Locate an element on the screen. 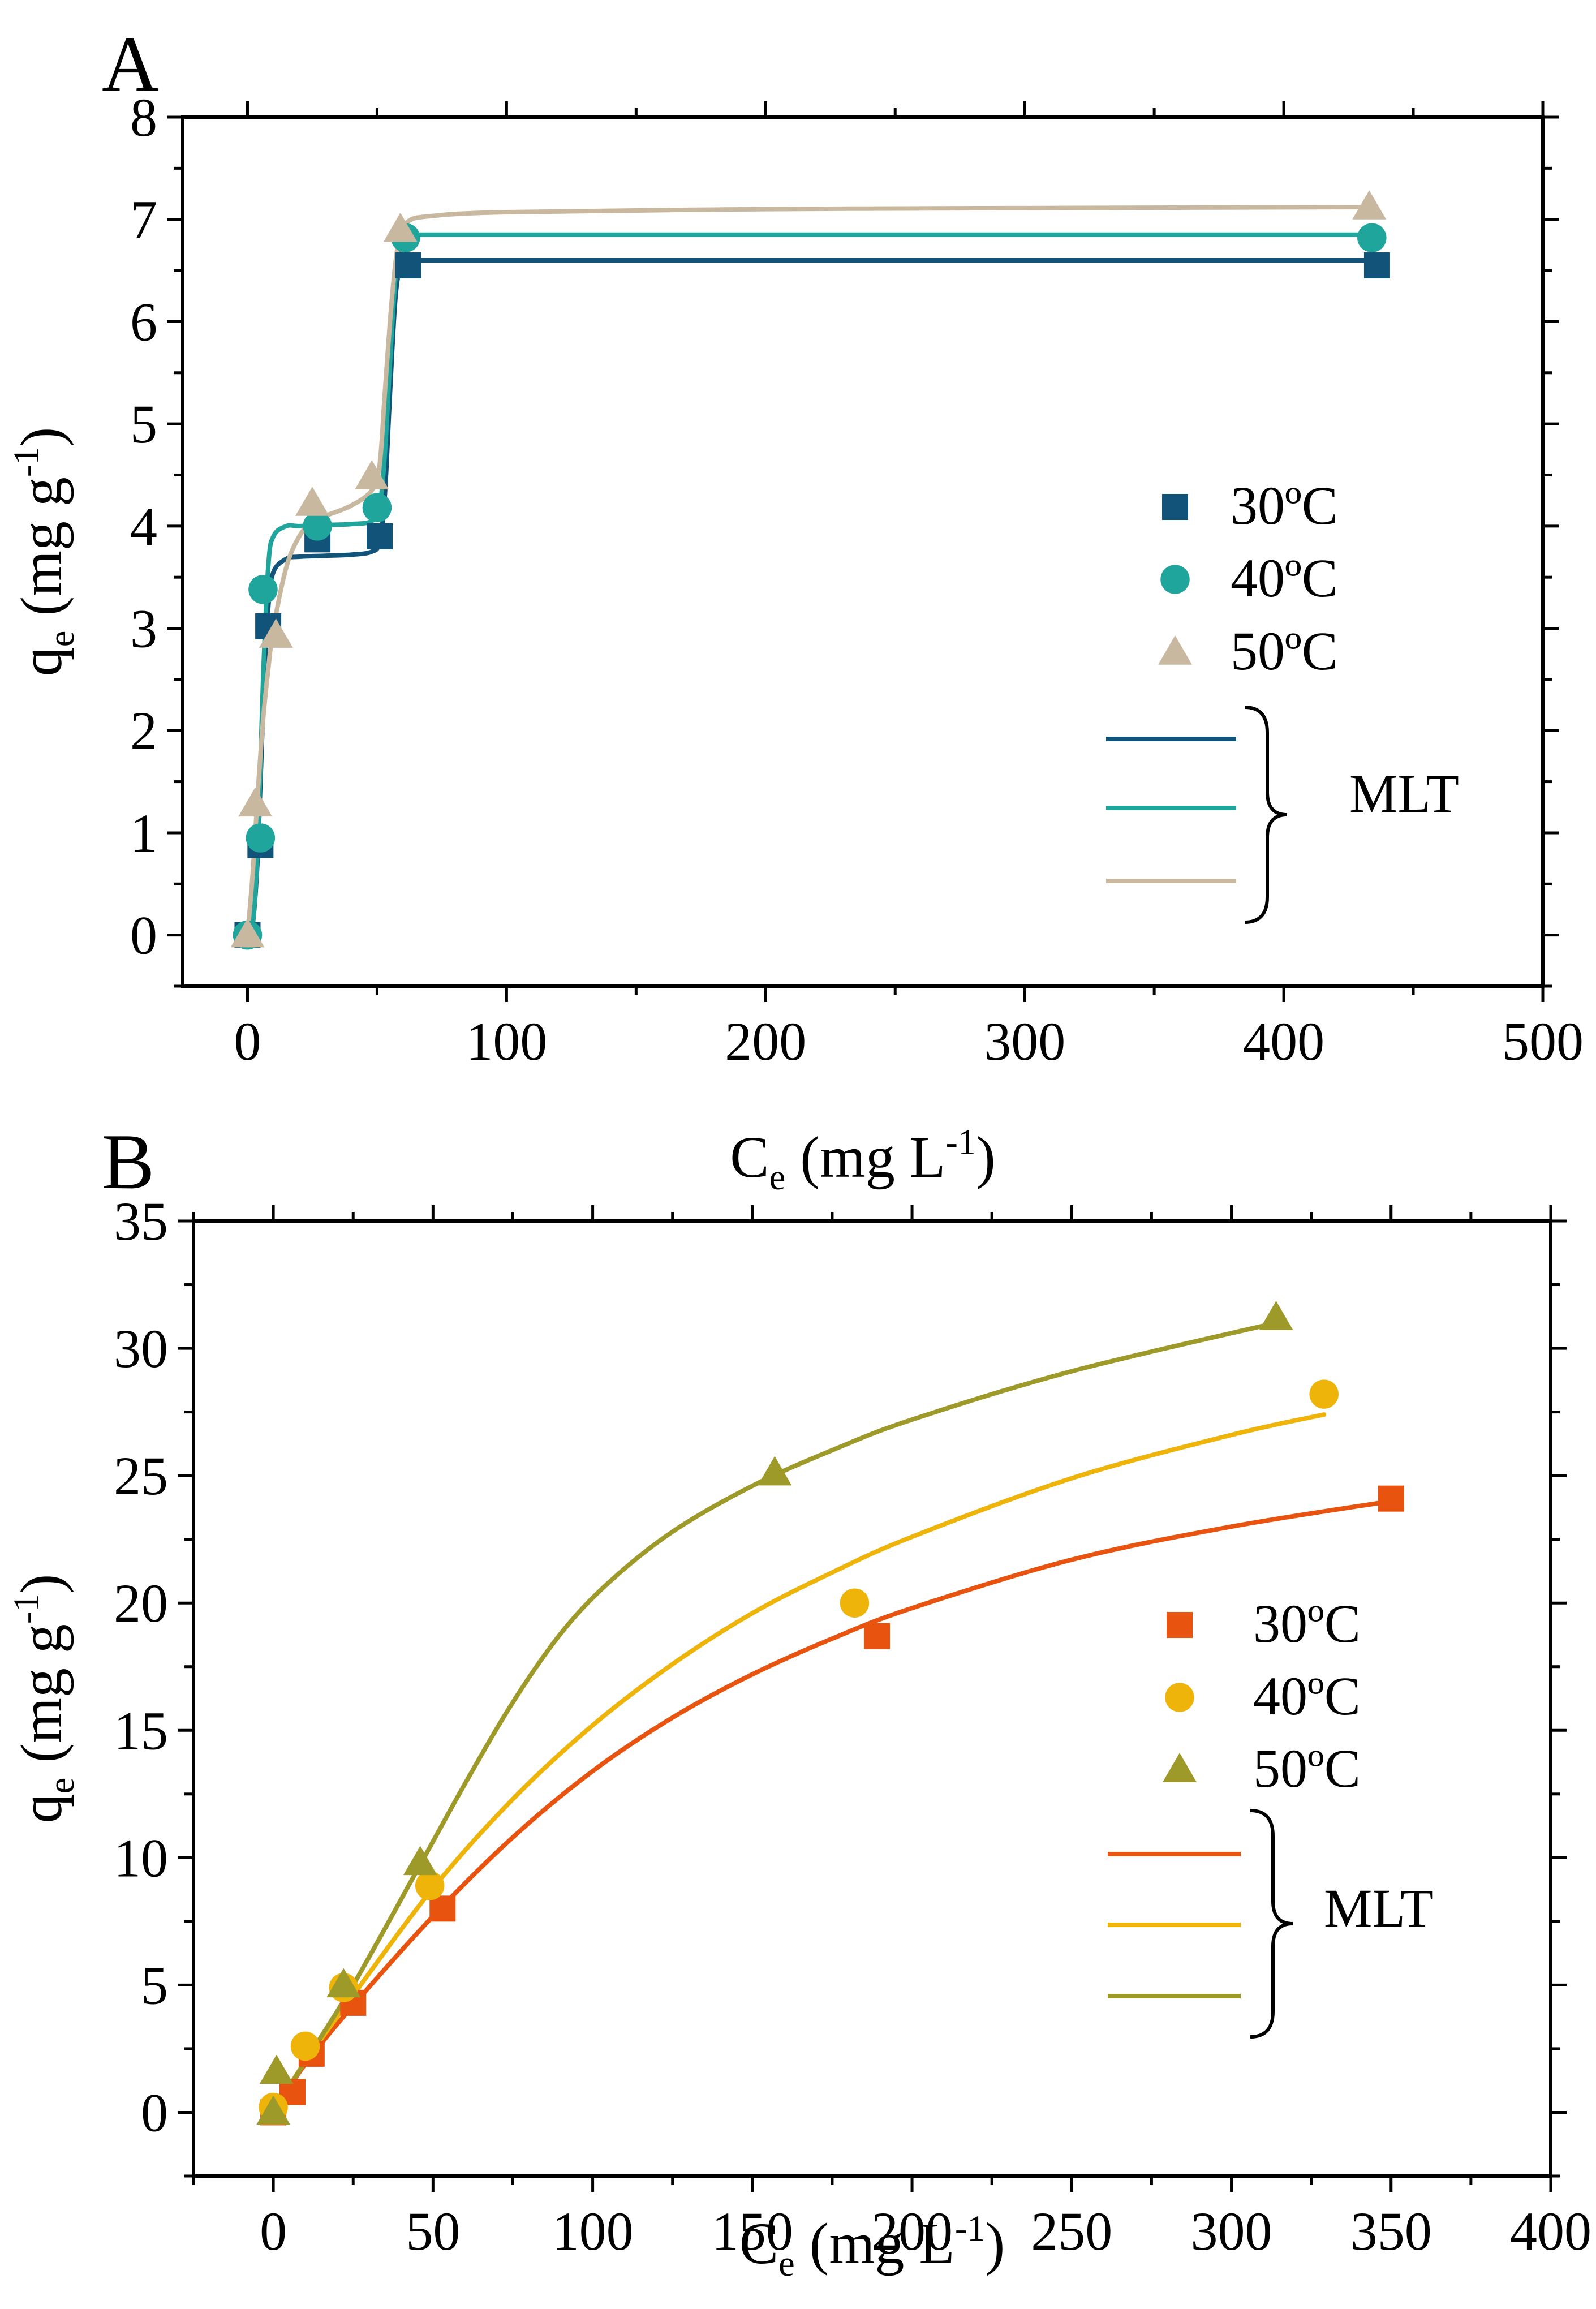 The height and width of the screenshot is (2309, 1596). y-tick-label: 15 is located at coordinates (141, 1730).